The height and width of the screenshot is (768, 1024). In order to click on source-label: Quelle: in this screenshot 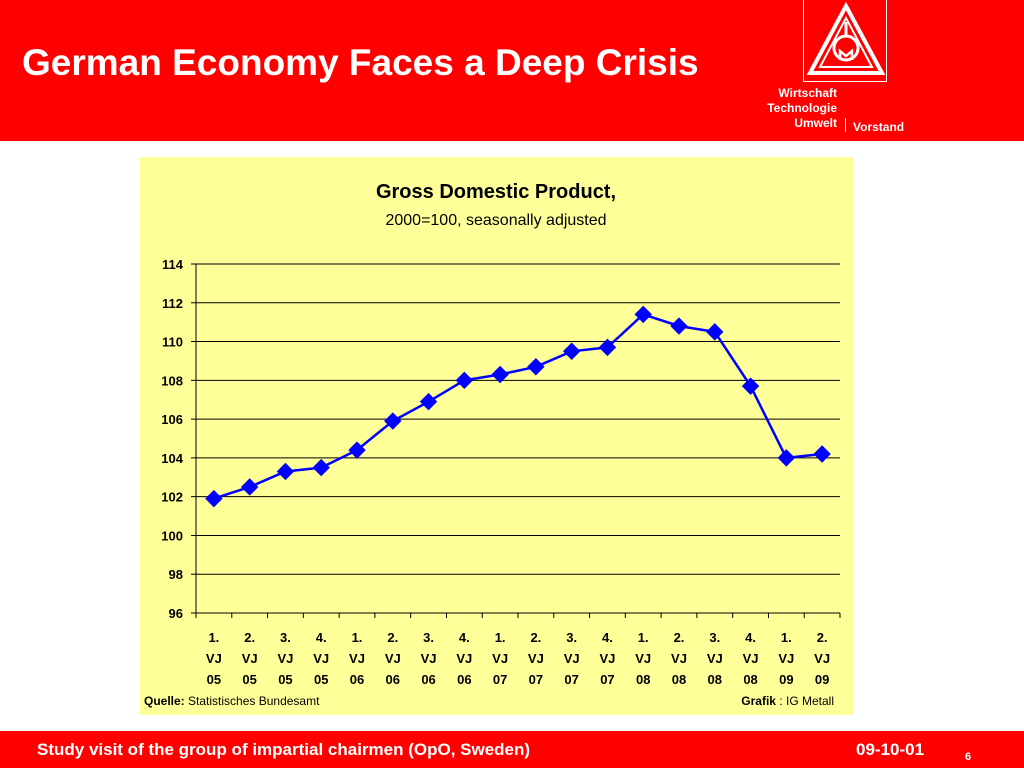, I will do `click(164, 701)`.